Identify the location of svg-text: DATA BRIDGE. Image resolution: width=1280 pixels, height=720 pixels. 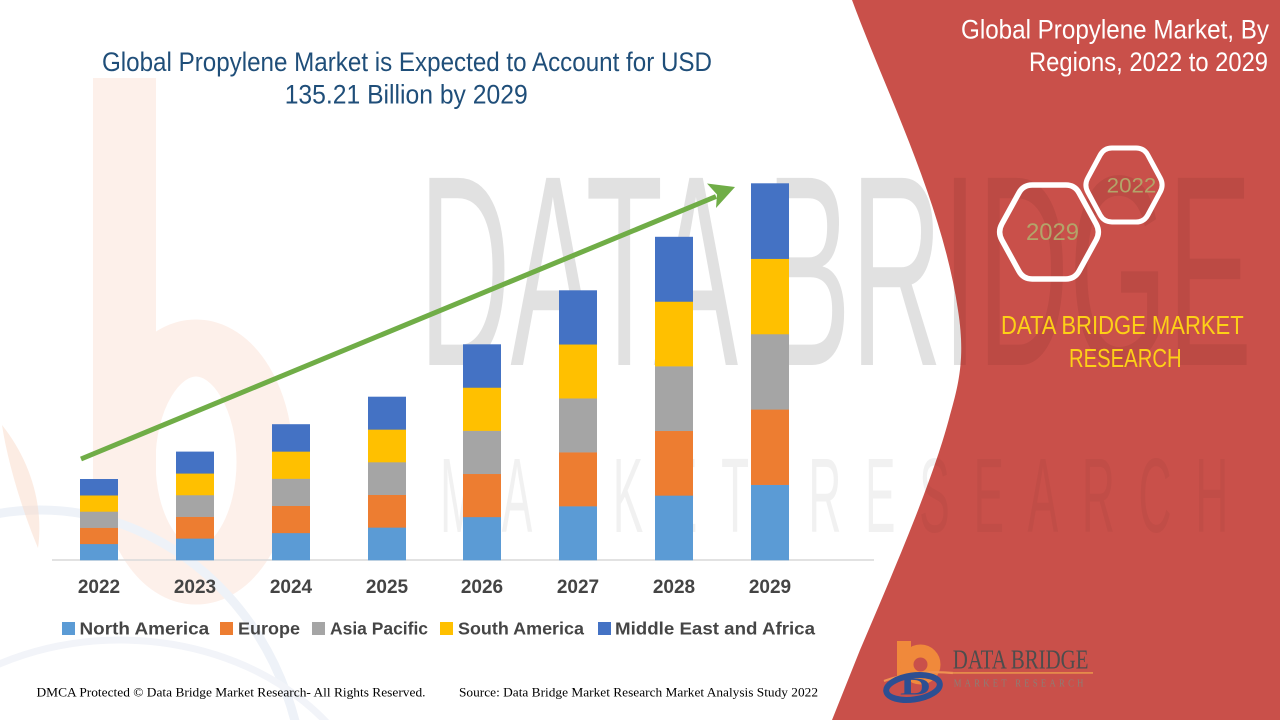
(1021, 660).